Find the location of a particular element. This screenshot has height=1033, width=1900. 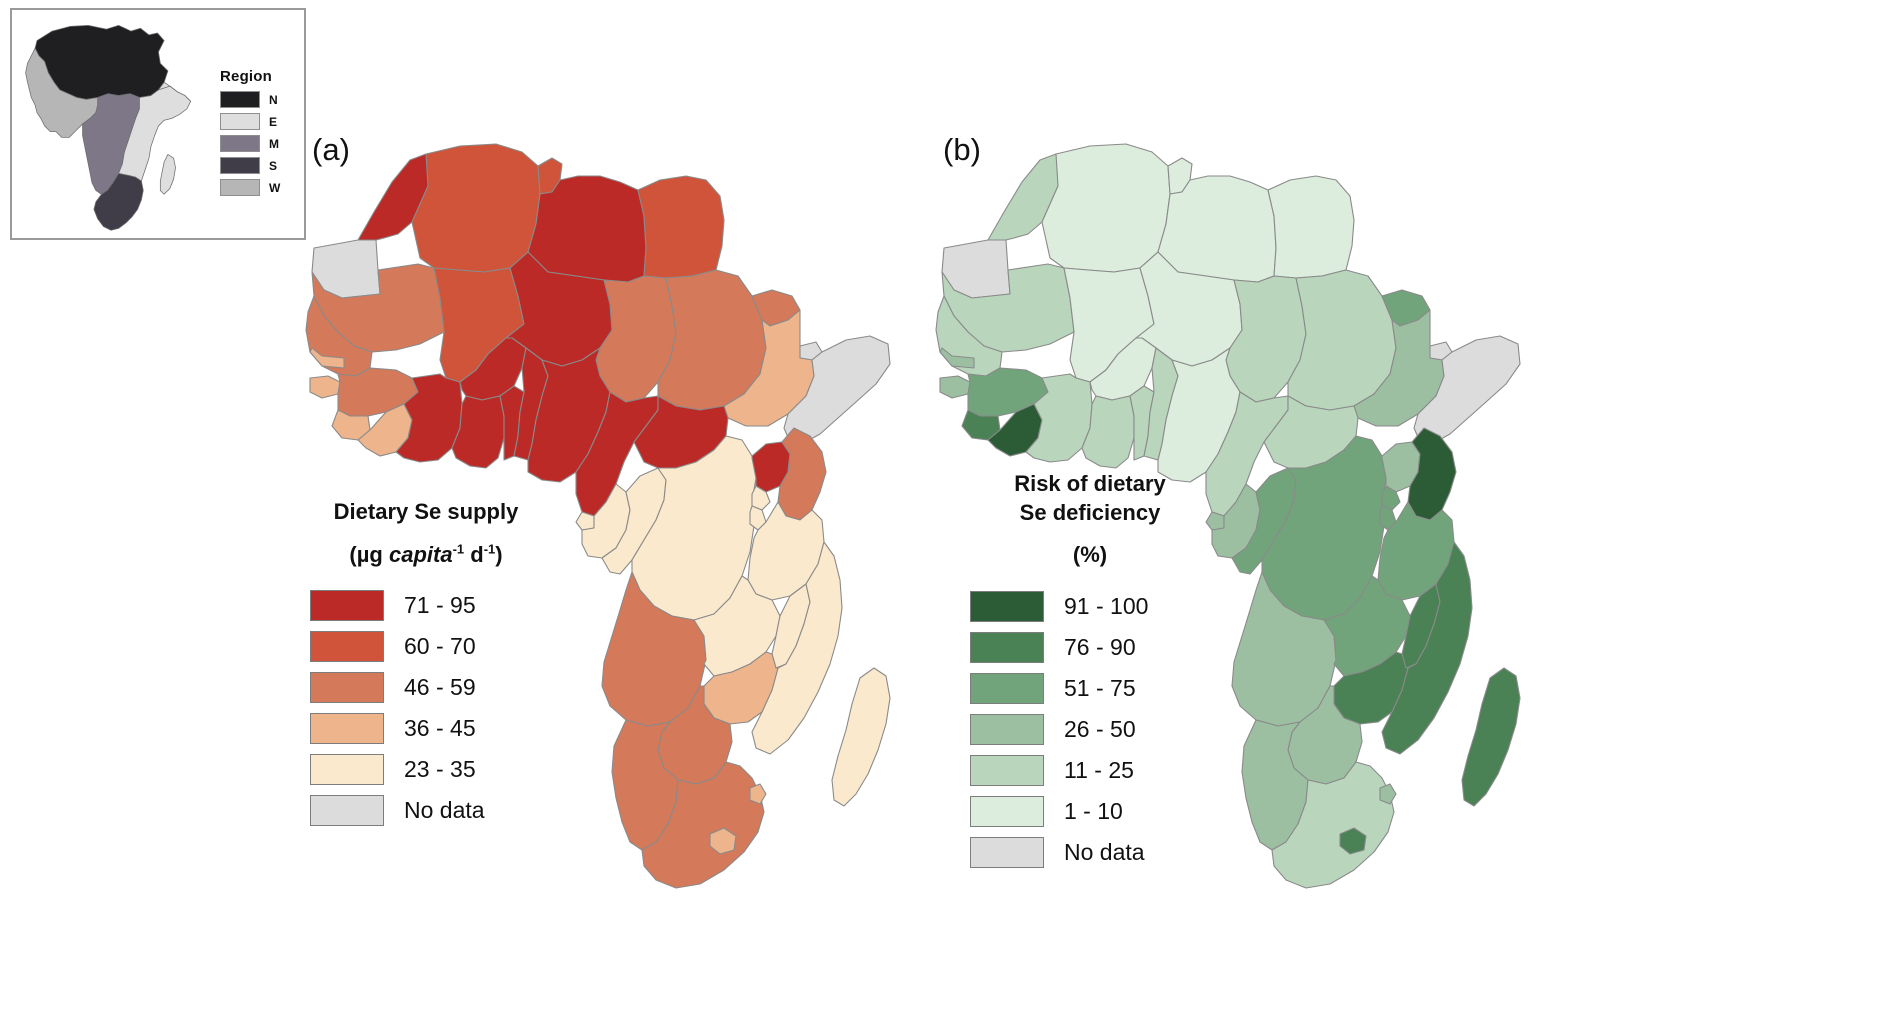

legend-b-label-6: 1 - 10 is located at coordinates (1093, 810).